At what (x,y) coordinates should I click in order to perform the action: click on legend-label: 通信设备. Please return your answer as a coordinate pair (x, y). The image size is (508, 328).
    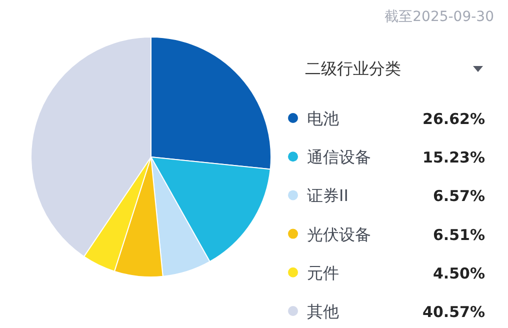
    Looking at the image, I should click on (339, 157).